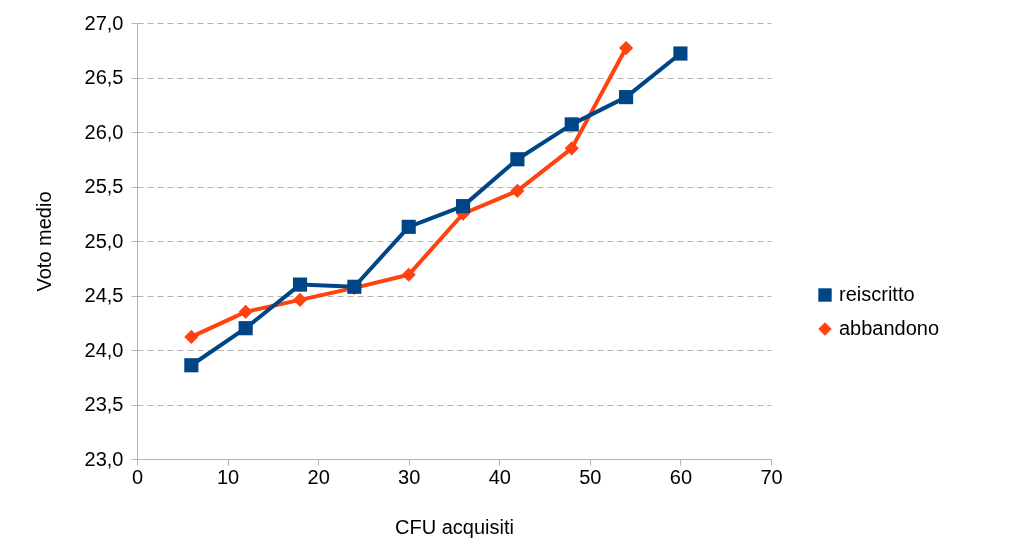  I want to click on y-tick-label: 26,0, so click(104, 131).